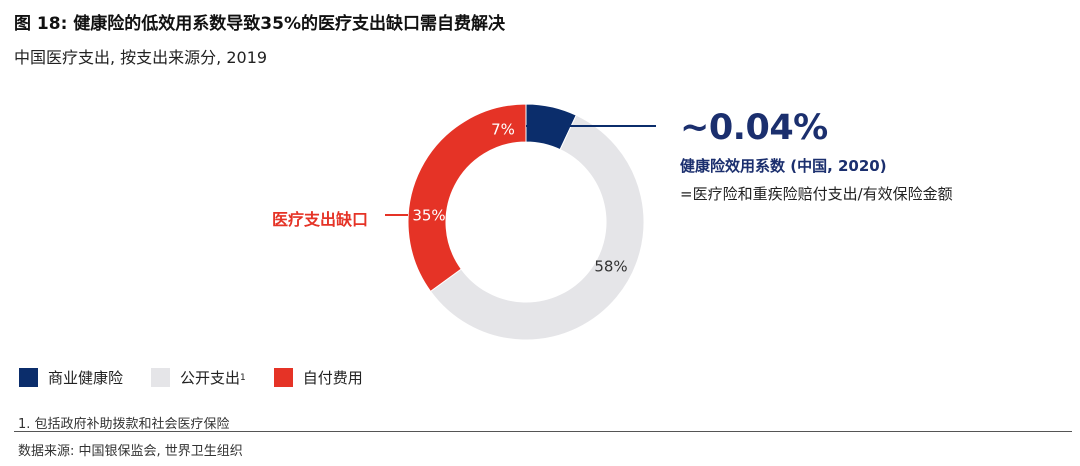  What do you see at coordinates (503, 130) in the screenshot?
I see `slice-label-0: 7%` at bounding box center [503, 130].